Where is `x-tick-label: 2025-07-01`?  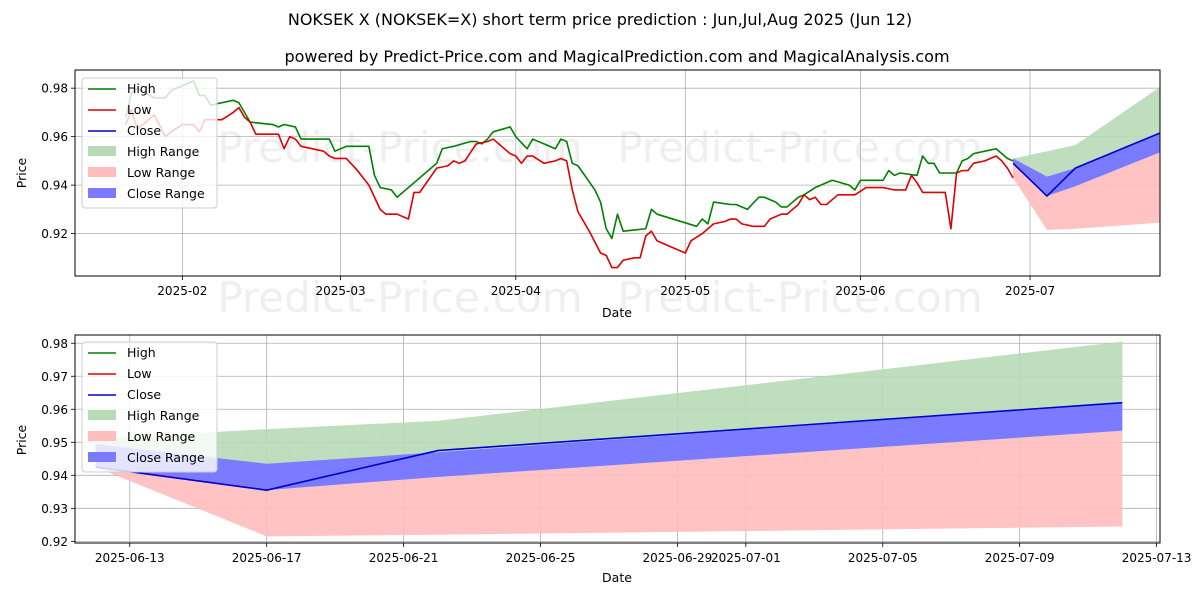
x-tick-label: 2025-07-01 is located at coordinates (746, 558).